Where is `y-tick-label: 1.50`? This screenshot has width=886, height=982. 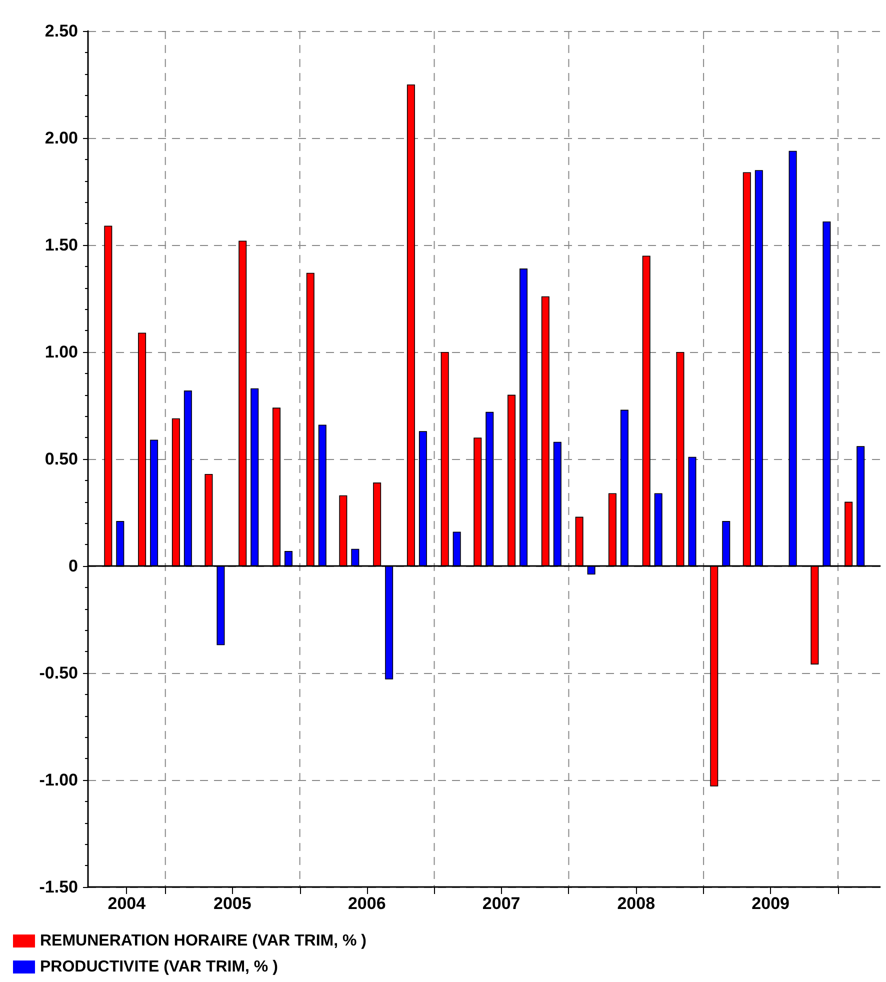 y-tick-label: 1.50 is located at coordinates (61, 245).